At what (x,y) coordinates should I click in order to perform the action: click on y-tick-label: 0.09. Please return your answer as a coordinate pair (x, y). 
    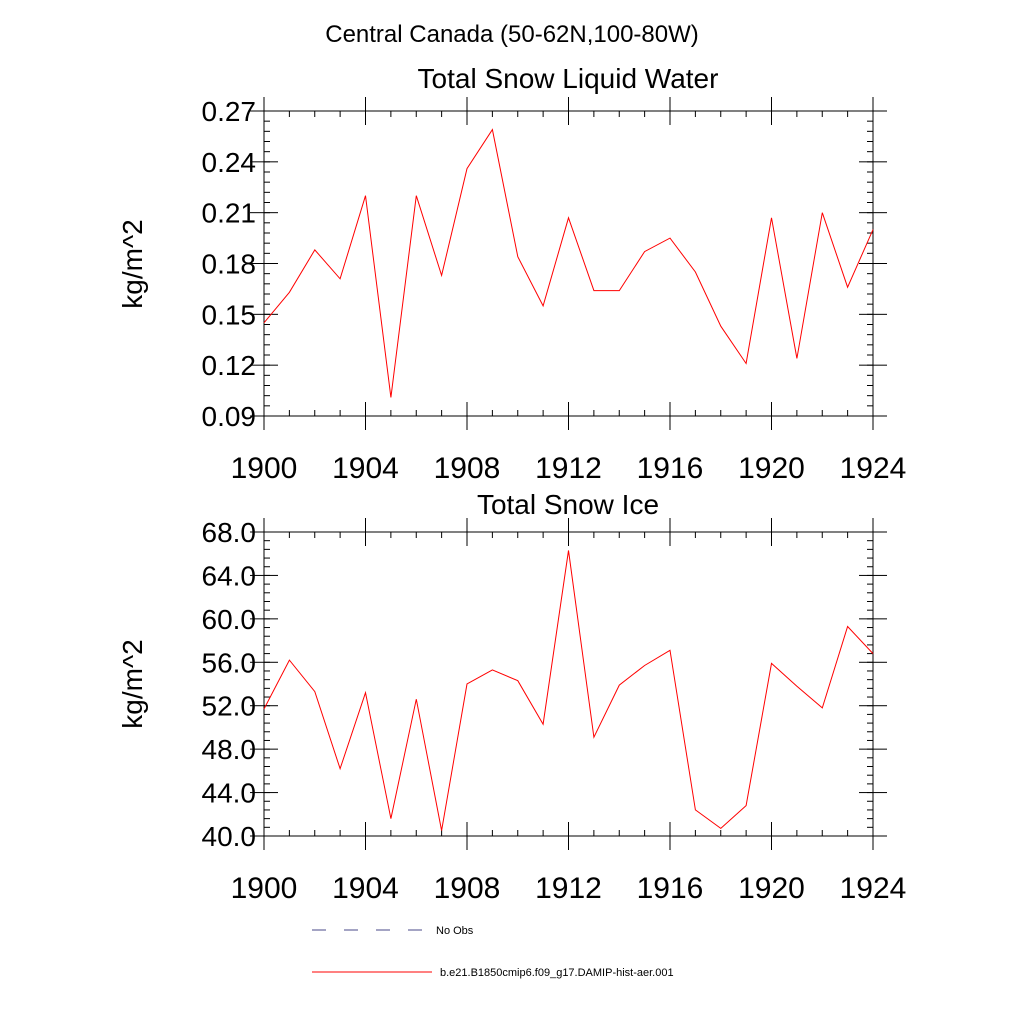
    Looking at the image, I should click on (229, 416).